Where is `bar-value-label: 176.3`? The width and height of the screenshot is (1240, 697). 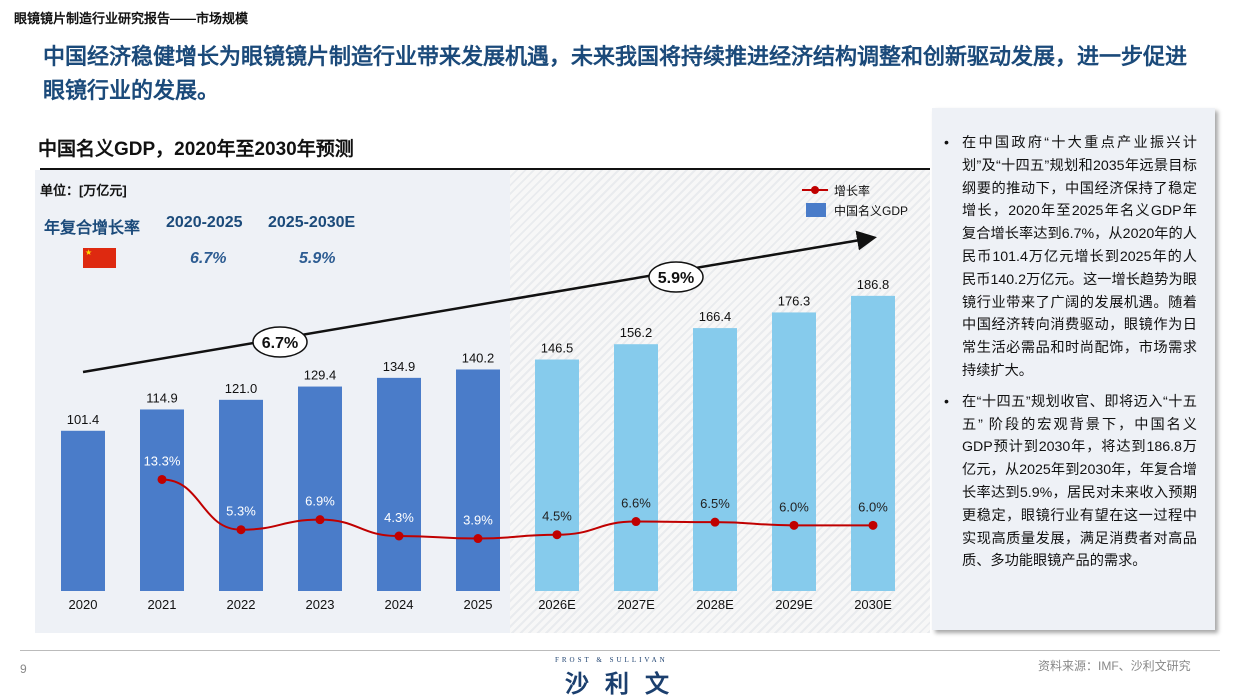
bar-value-label: 176.3 is located at coordinates (794, 300).